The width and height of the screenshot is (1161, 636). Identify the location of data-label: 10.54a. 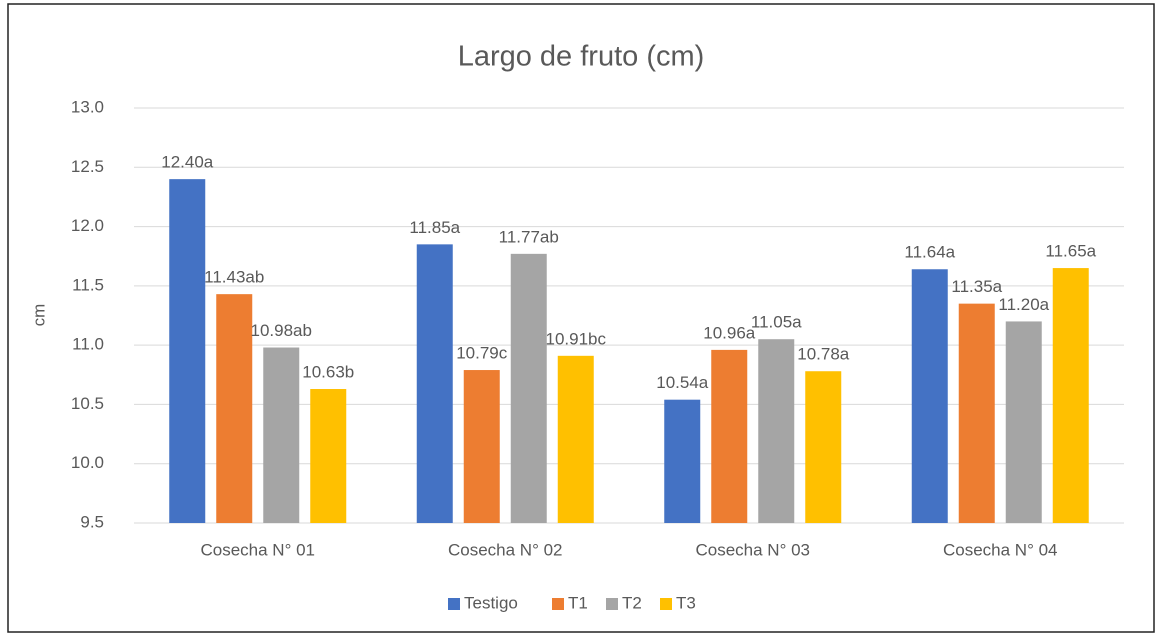
(682, 382).